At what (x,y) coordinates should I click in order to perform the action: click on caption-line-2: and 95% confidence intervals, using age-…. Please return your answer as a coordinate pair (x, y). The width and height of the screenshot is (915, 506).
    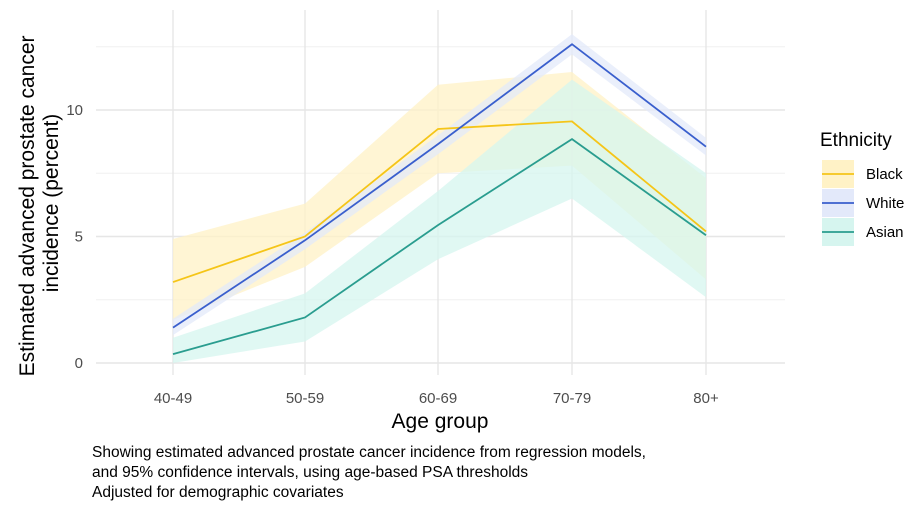
    Looking at the image, I should click on (310, 472).